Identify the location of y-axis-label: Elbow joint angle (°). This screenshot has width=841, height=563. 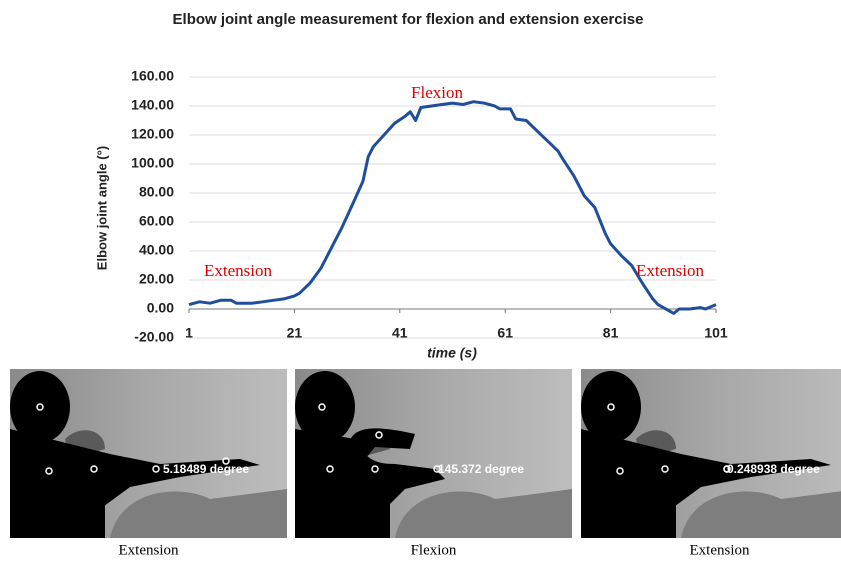
(101, 208).